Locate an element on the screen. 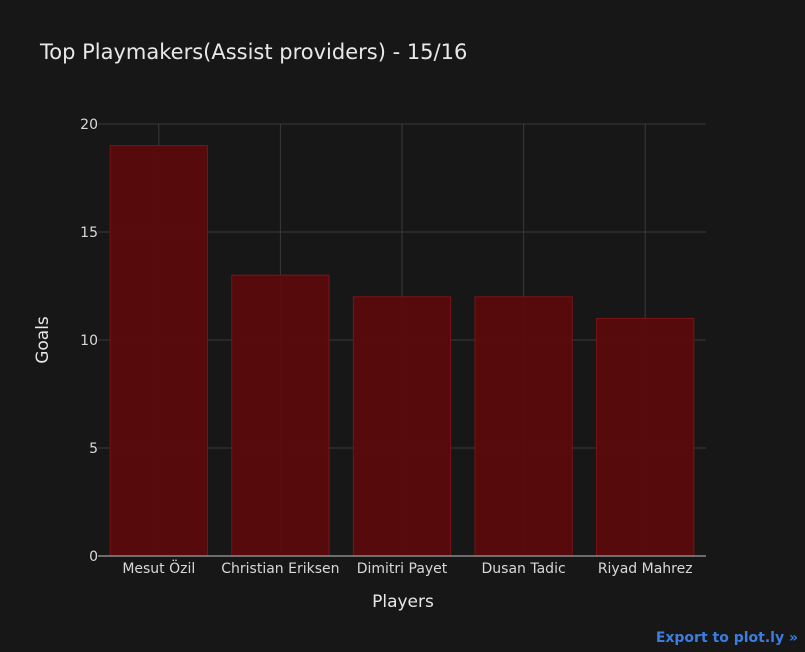 The height and width of the screenshot is (652, 805). y-tick-label: 10 is located at coordinates (89, 341).